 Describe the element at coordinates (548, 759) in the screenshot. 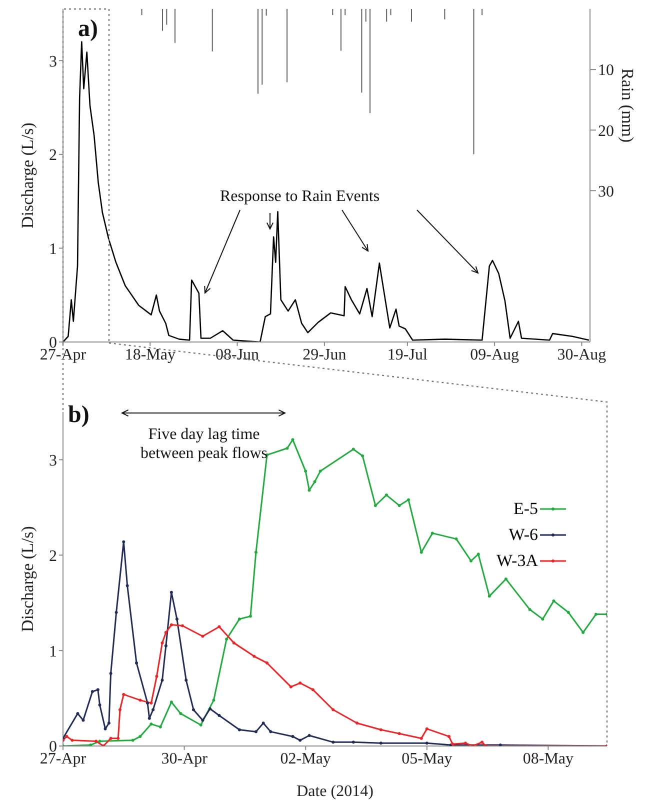

I see `x-tick-label: 08-May` at that location.